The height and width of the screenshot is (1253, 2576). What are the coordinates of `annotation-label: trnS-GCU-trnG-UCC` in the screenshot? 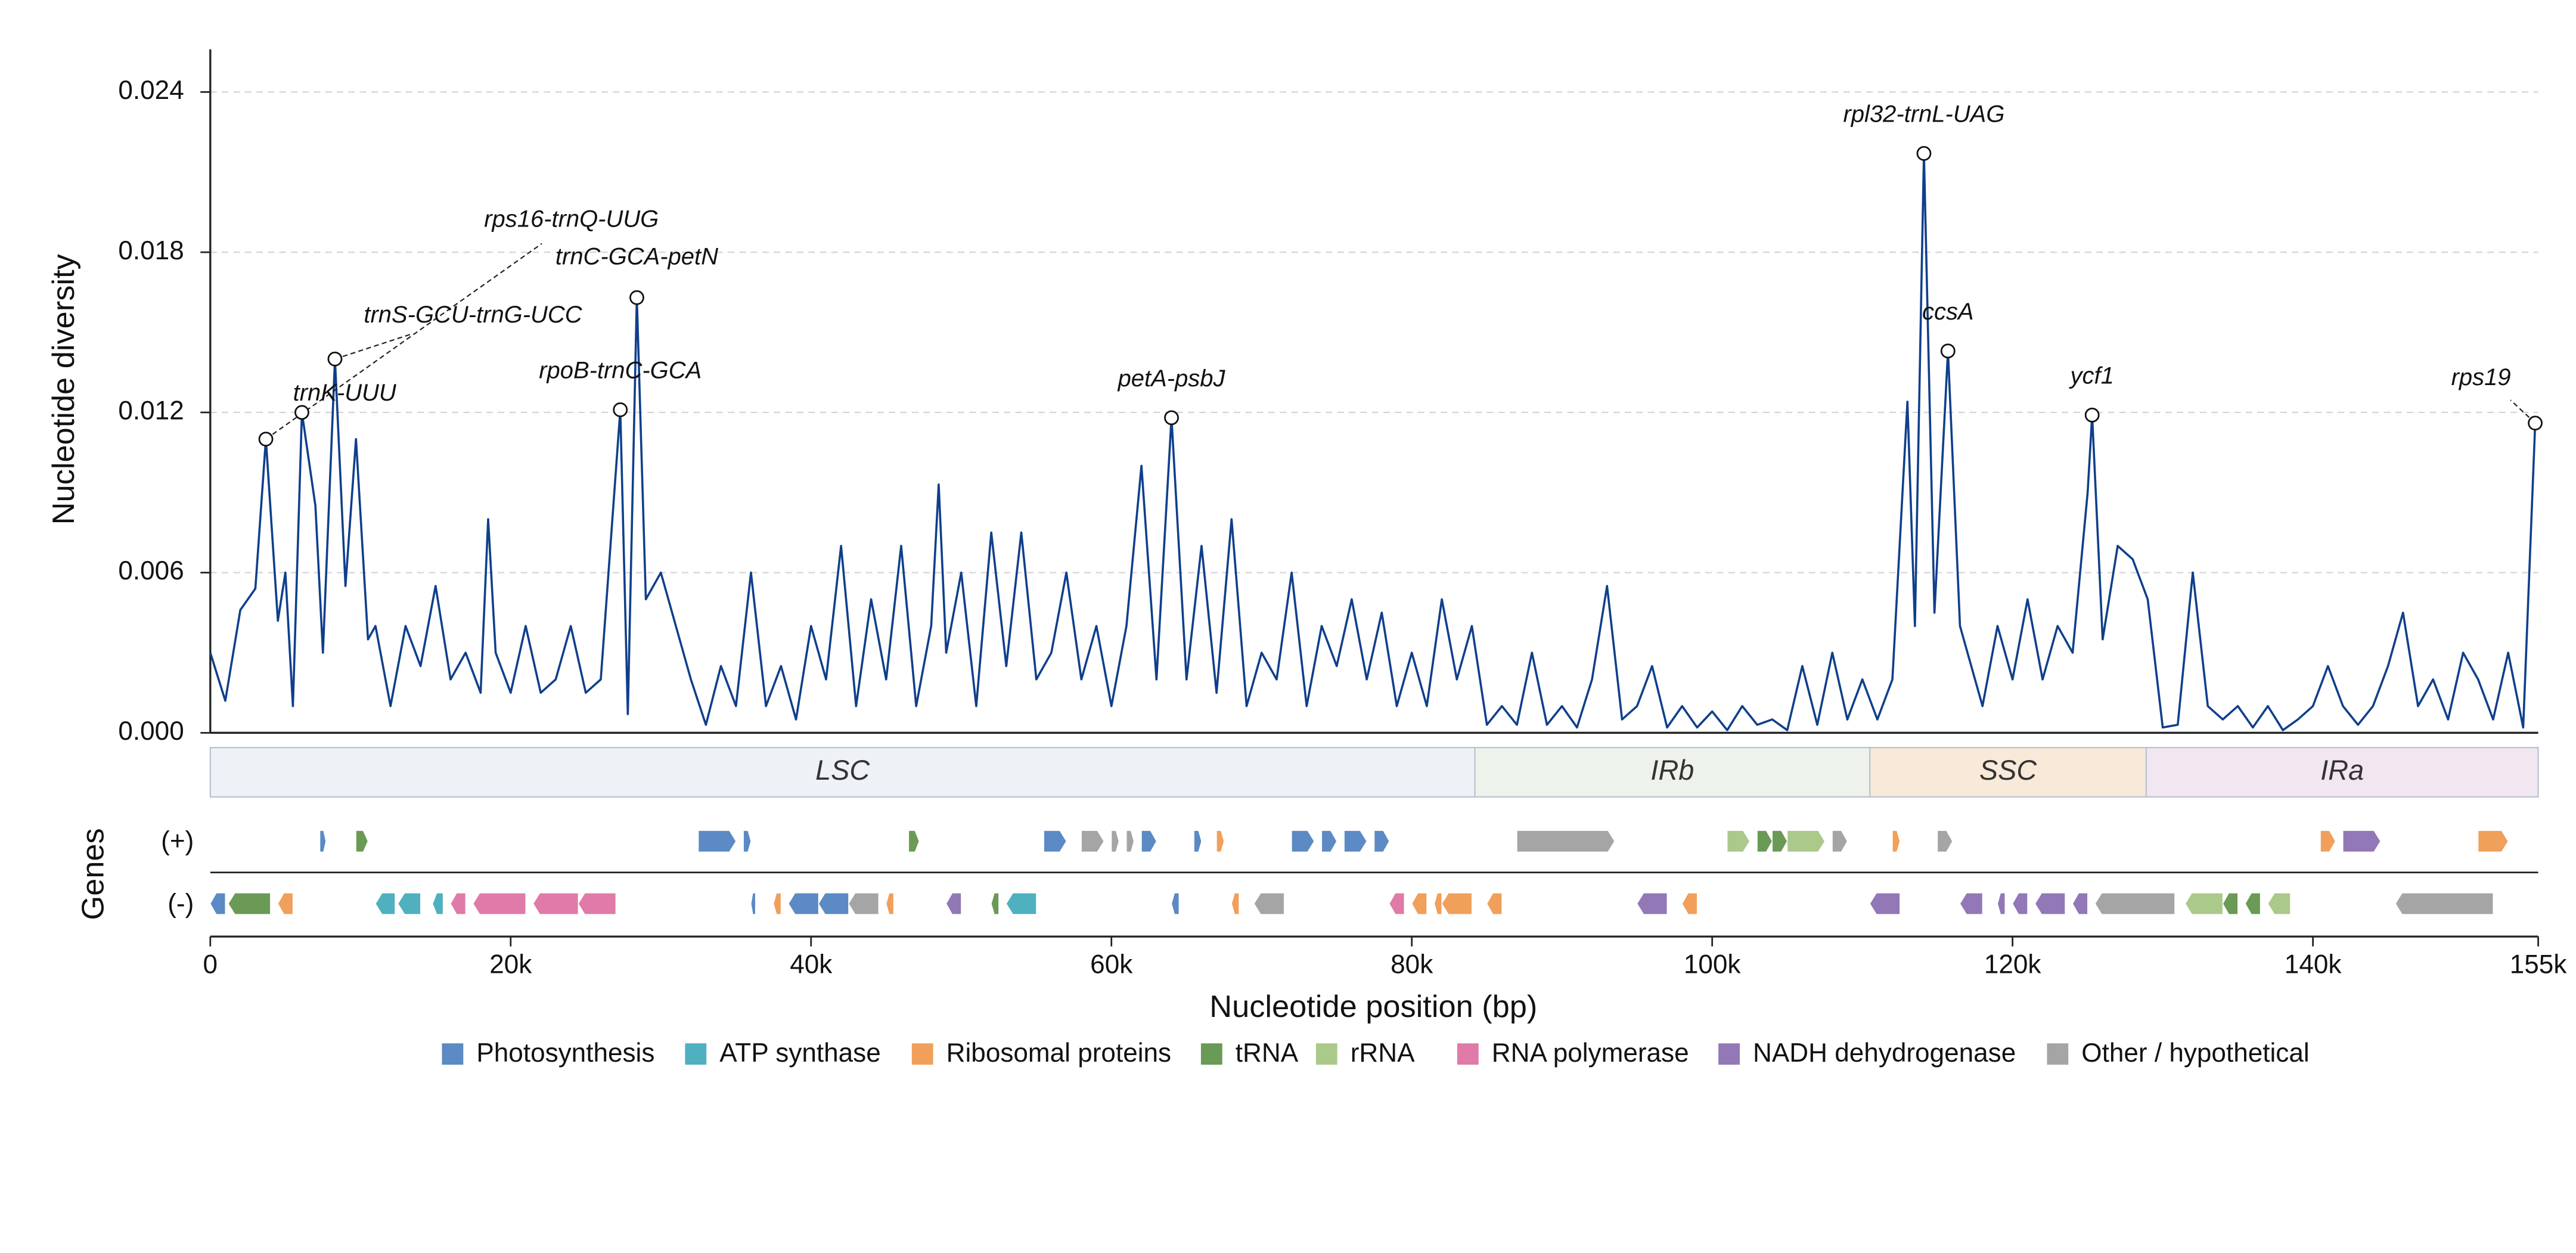 It's located at (473, 315).